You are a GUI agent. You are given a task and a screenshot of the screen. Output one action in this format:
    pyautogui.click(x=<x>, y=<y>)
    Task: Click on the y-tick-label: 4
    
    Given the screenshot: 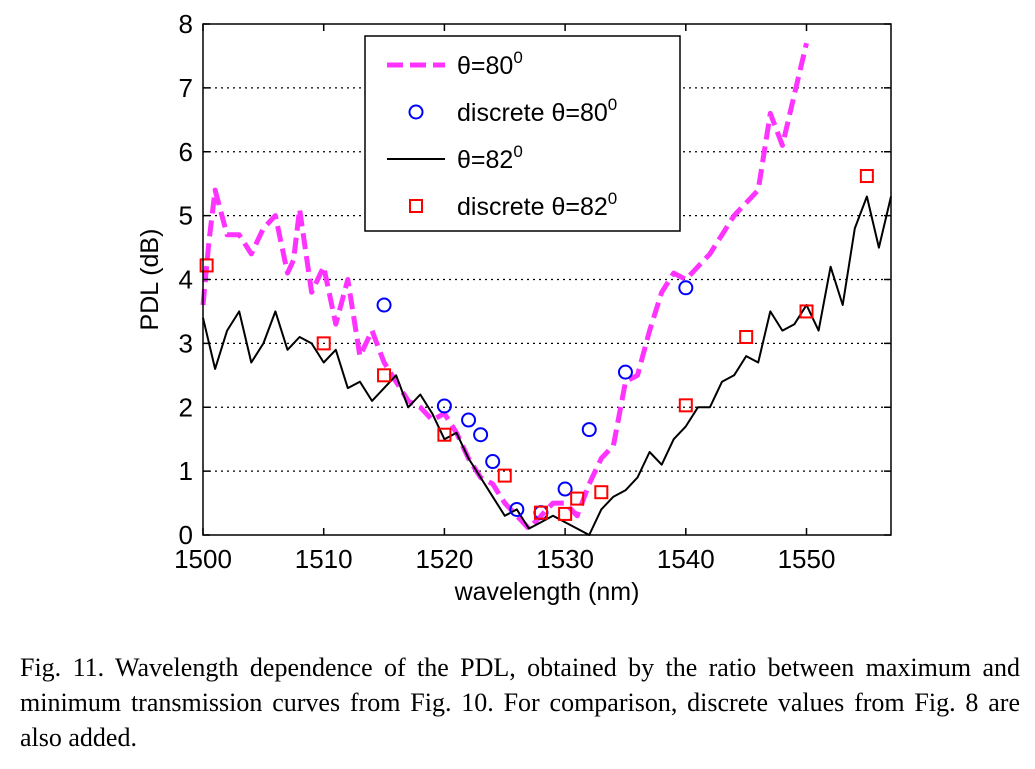 What is the action you would take?
    pyautogui.click(x=186, y=280)
    